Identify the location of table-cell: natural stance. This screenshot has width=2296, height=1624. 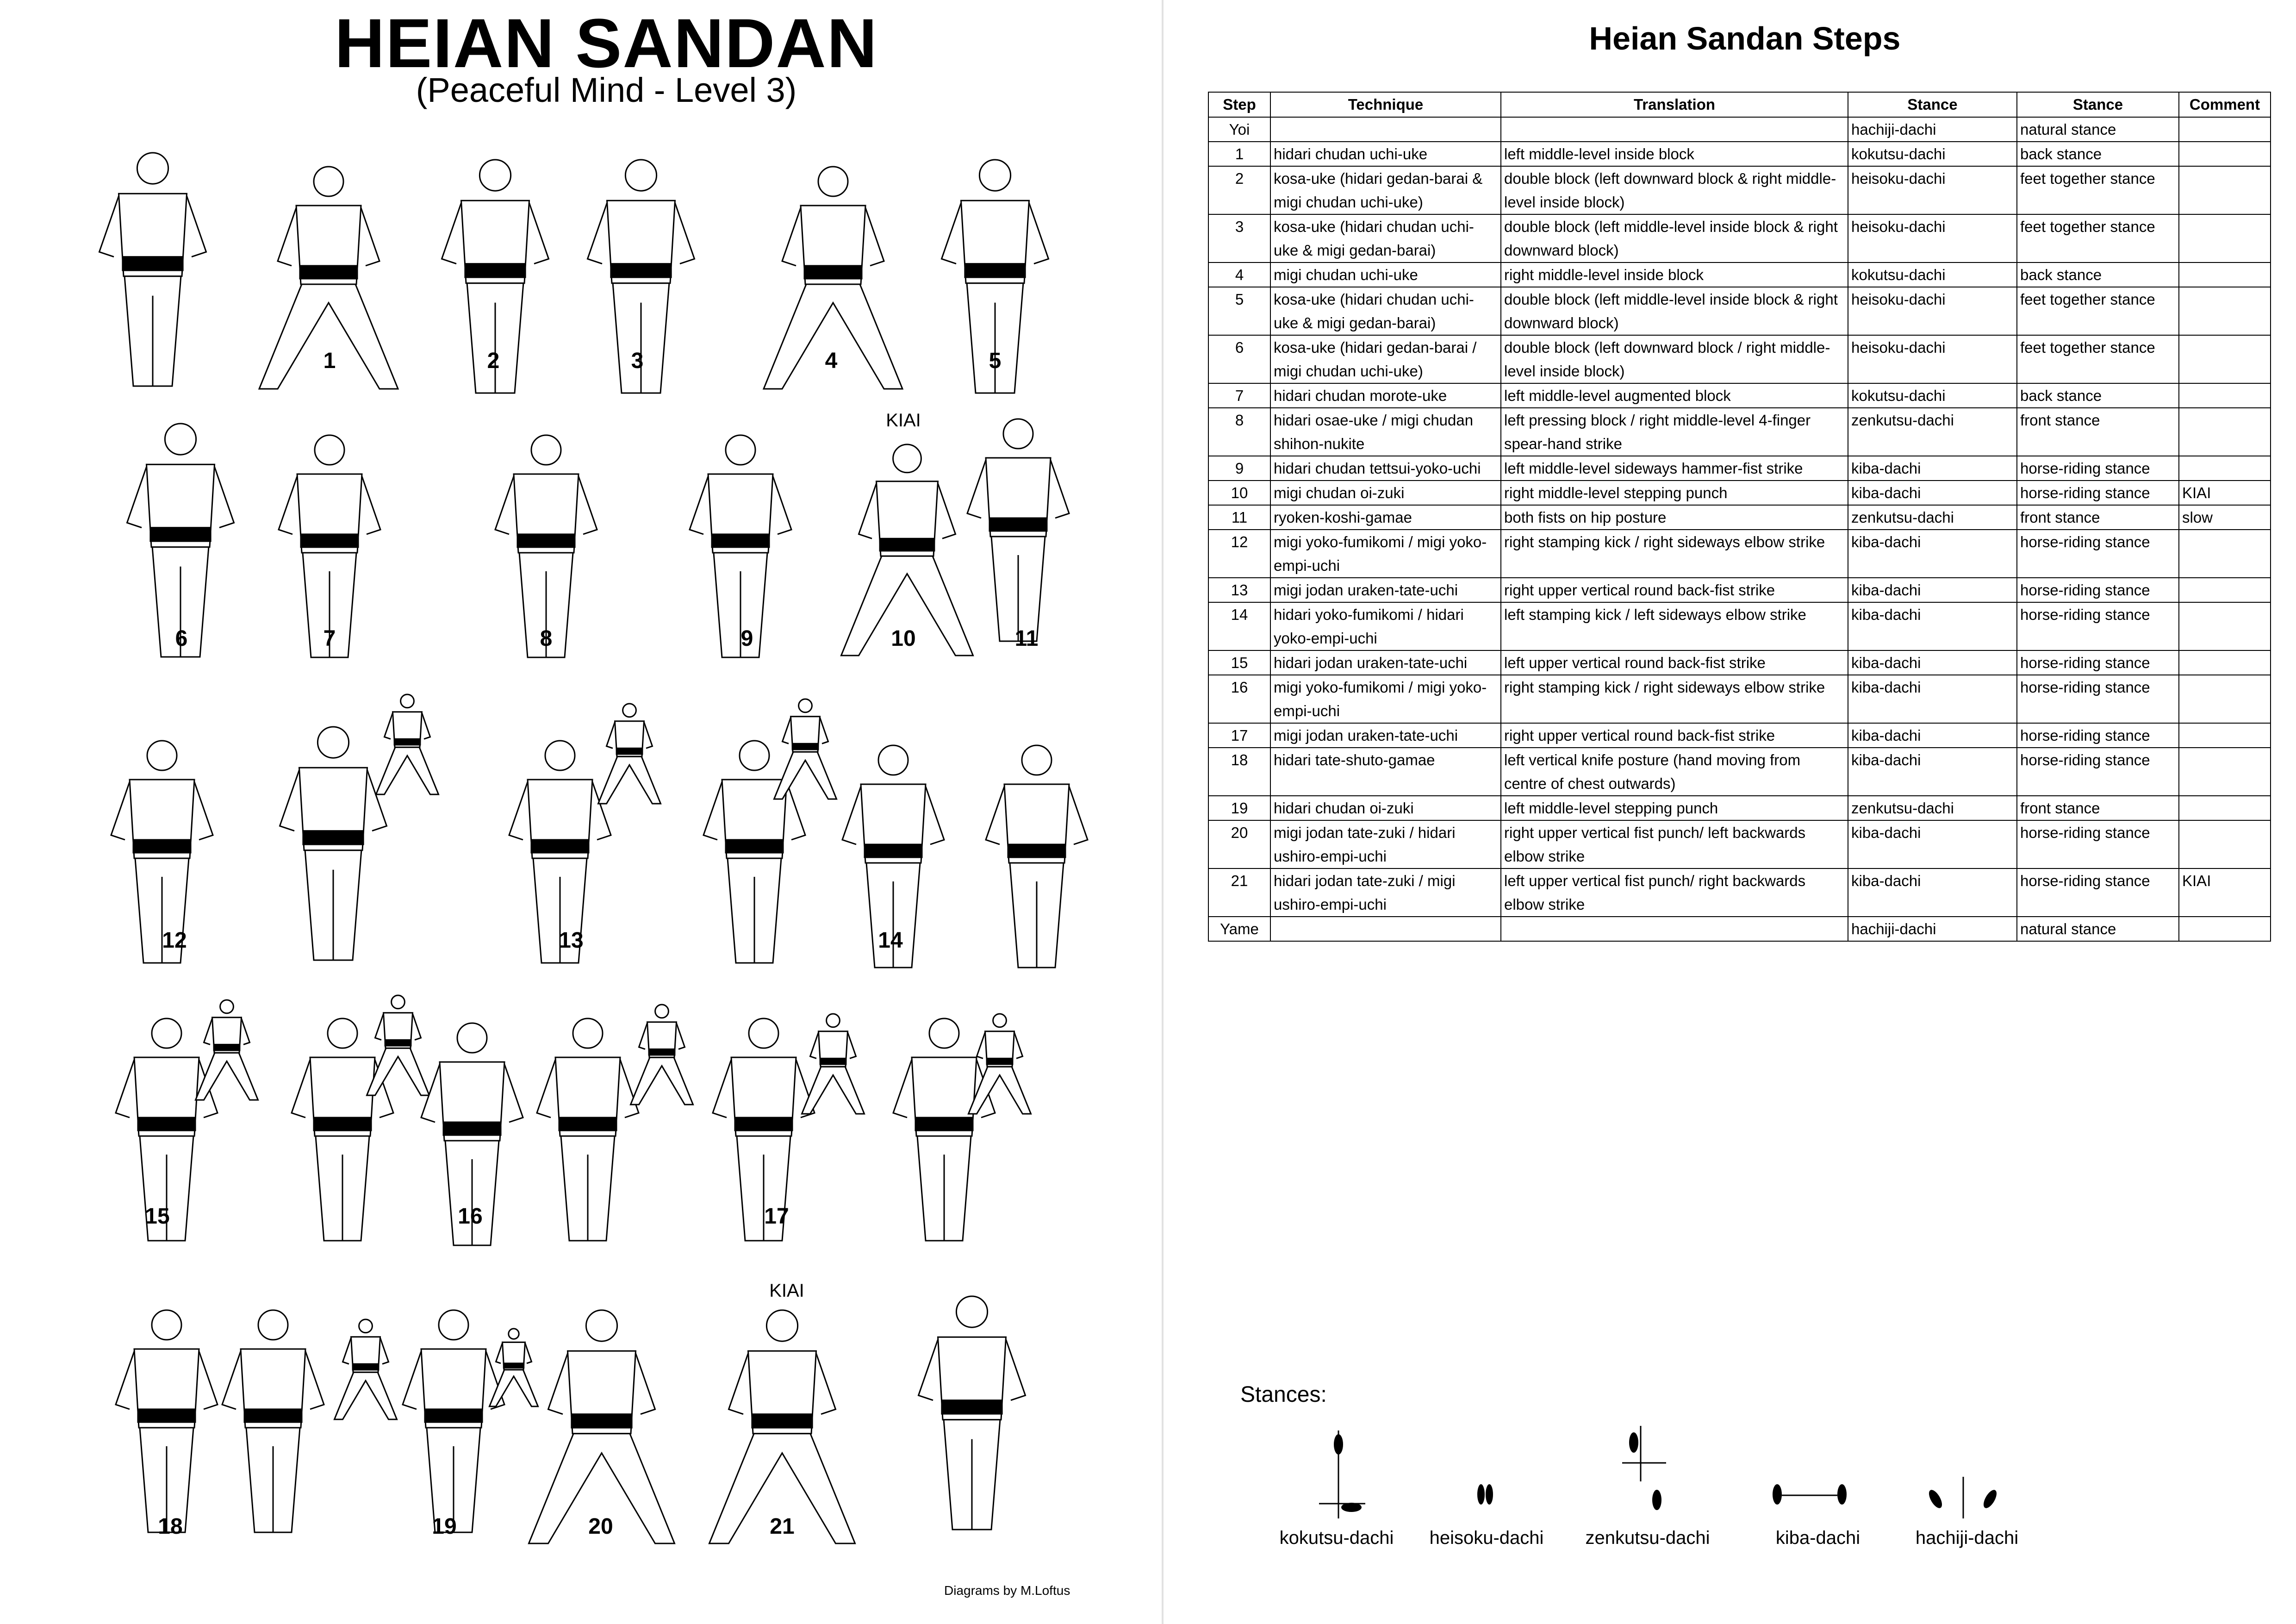
(2097, 929).